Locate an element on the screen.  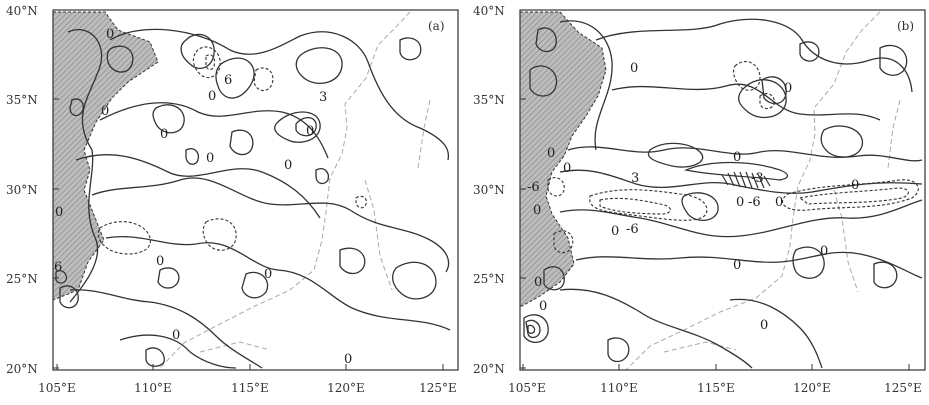
panel-b-lon-labels: 105°E 110°E 115°E 120°E 125°E is located at coordinates (715, 388).